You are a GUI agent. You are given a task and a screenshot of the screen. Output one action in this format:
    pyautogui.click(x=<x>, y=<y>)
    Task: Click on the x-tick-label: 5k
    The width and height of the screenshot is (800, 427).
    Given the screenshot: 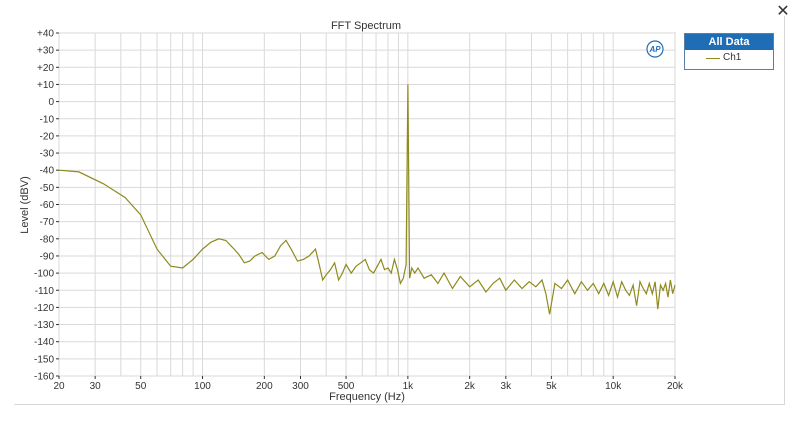 What is the action you would take?
    pyautogui.click(x=552, y=386)
    